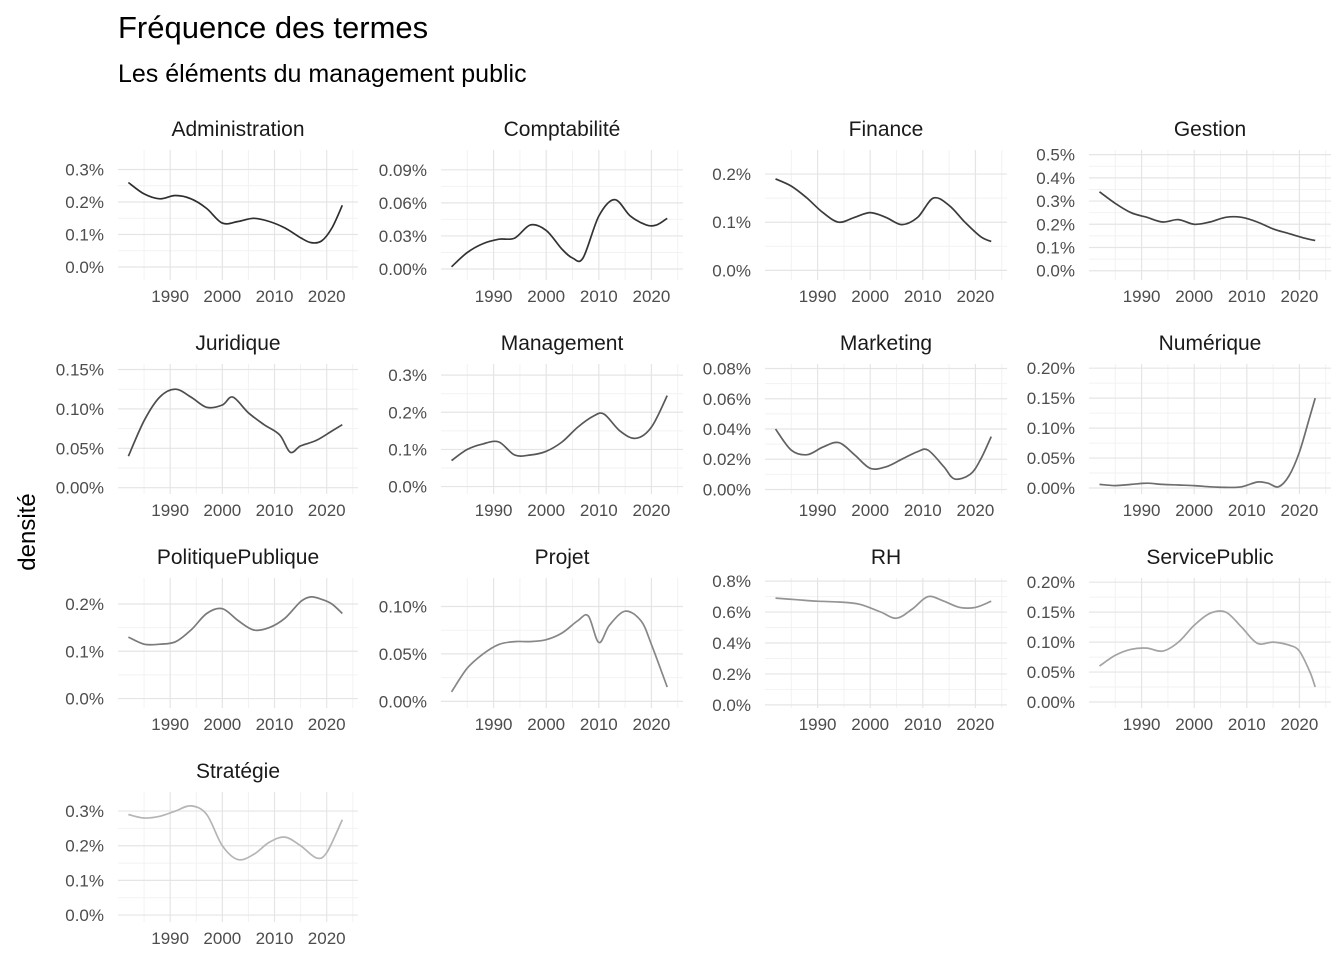 Image resolution: width=1344 pixels, height=960 pixels. What do you see at coordinates (273, 27) in the screenshot?
I see `chart-title: Fréquence des termes` at bounding box center [273, 27].